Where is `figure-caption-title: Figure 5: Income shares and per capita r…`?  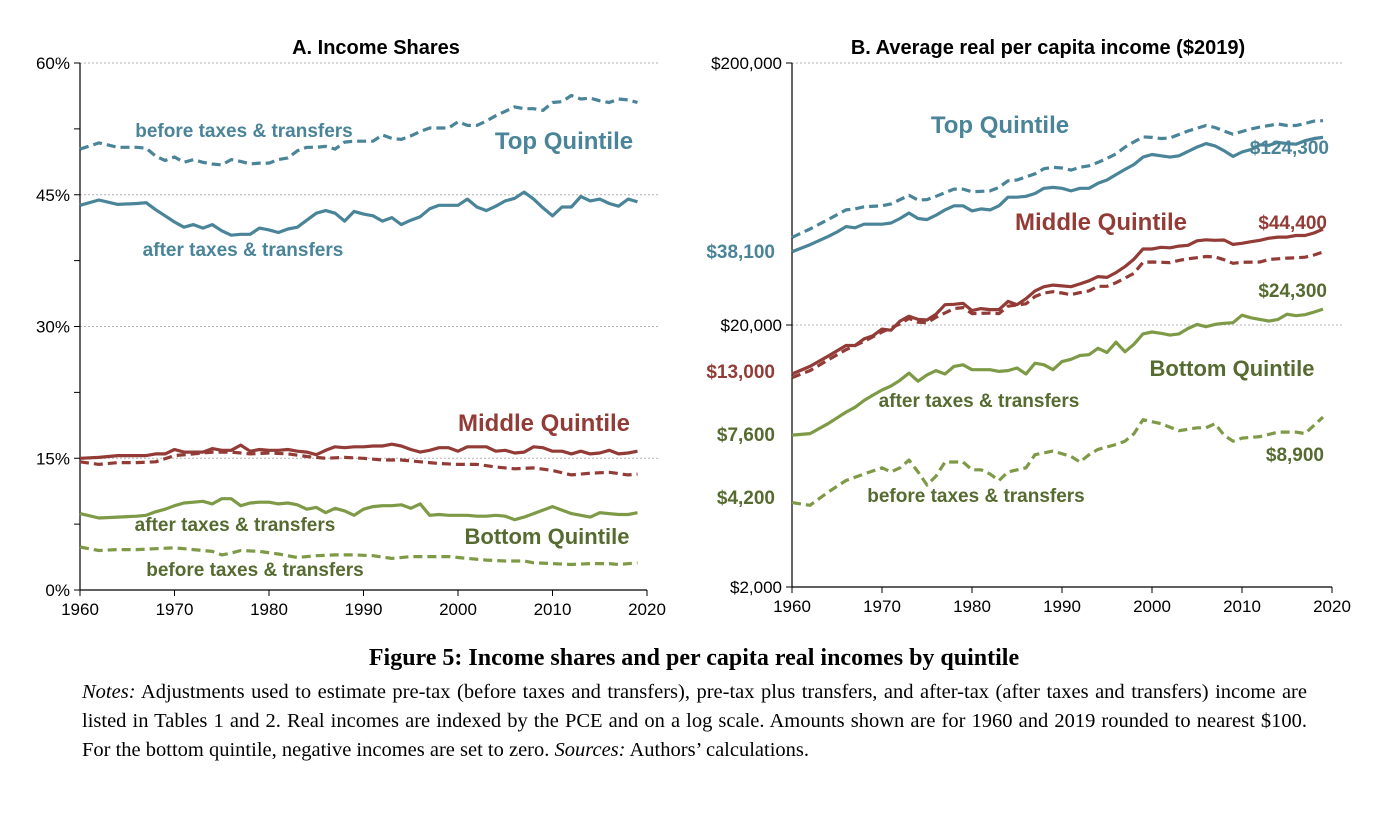 figure-caption-title: Figure 5: Income shares and per capita r… is located at coordinates (694, 658).